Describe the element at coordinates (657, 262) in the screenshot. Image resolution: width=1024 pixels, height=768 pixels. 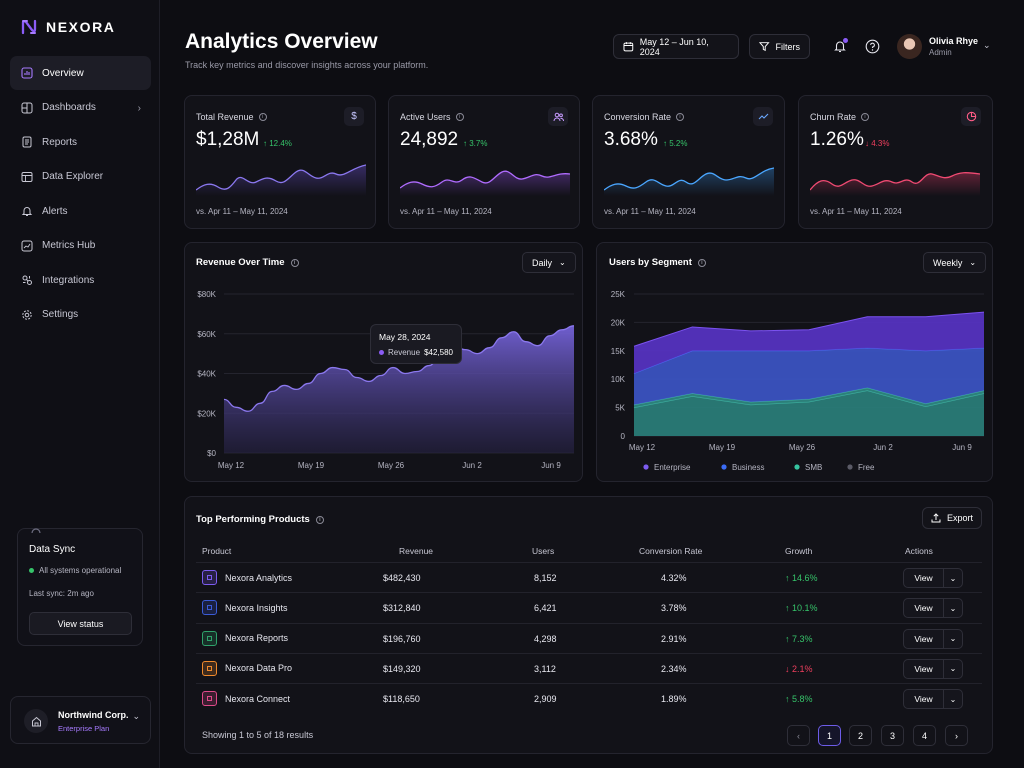
I see `segment-chart-title: Users by Segment i` at that location.